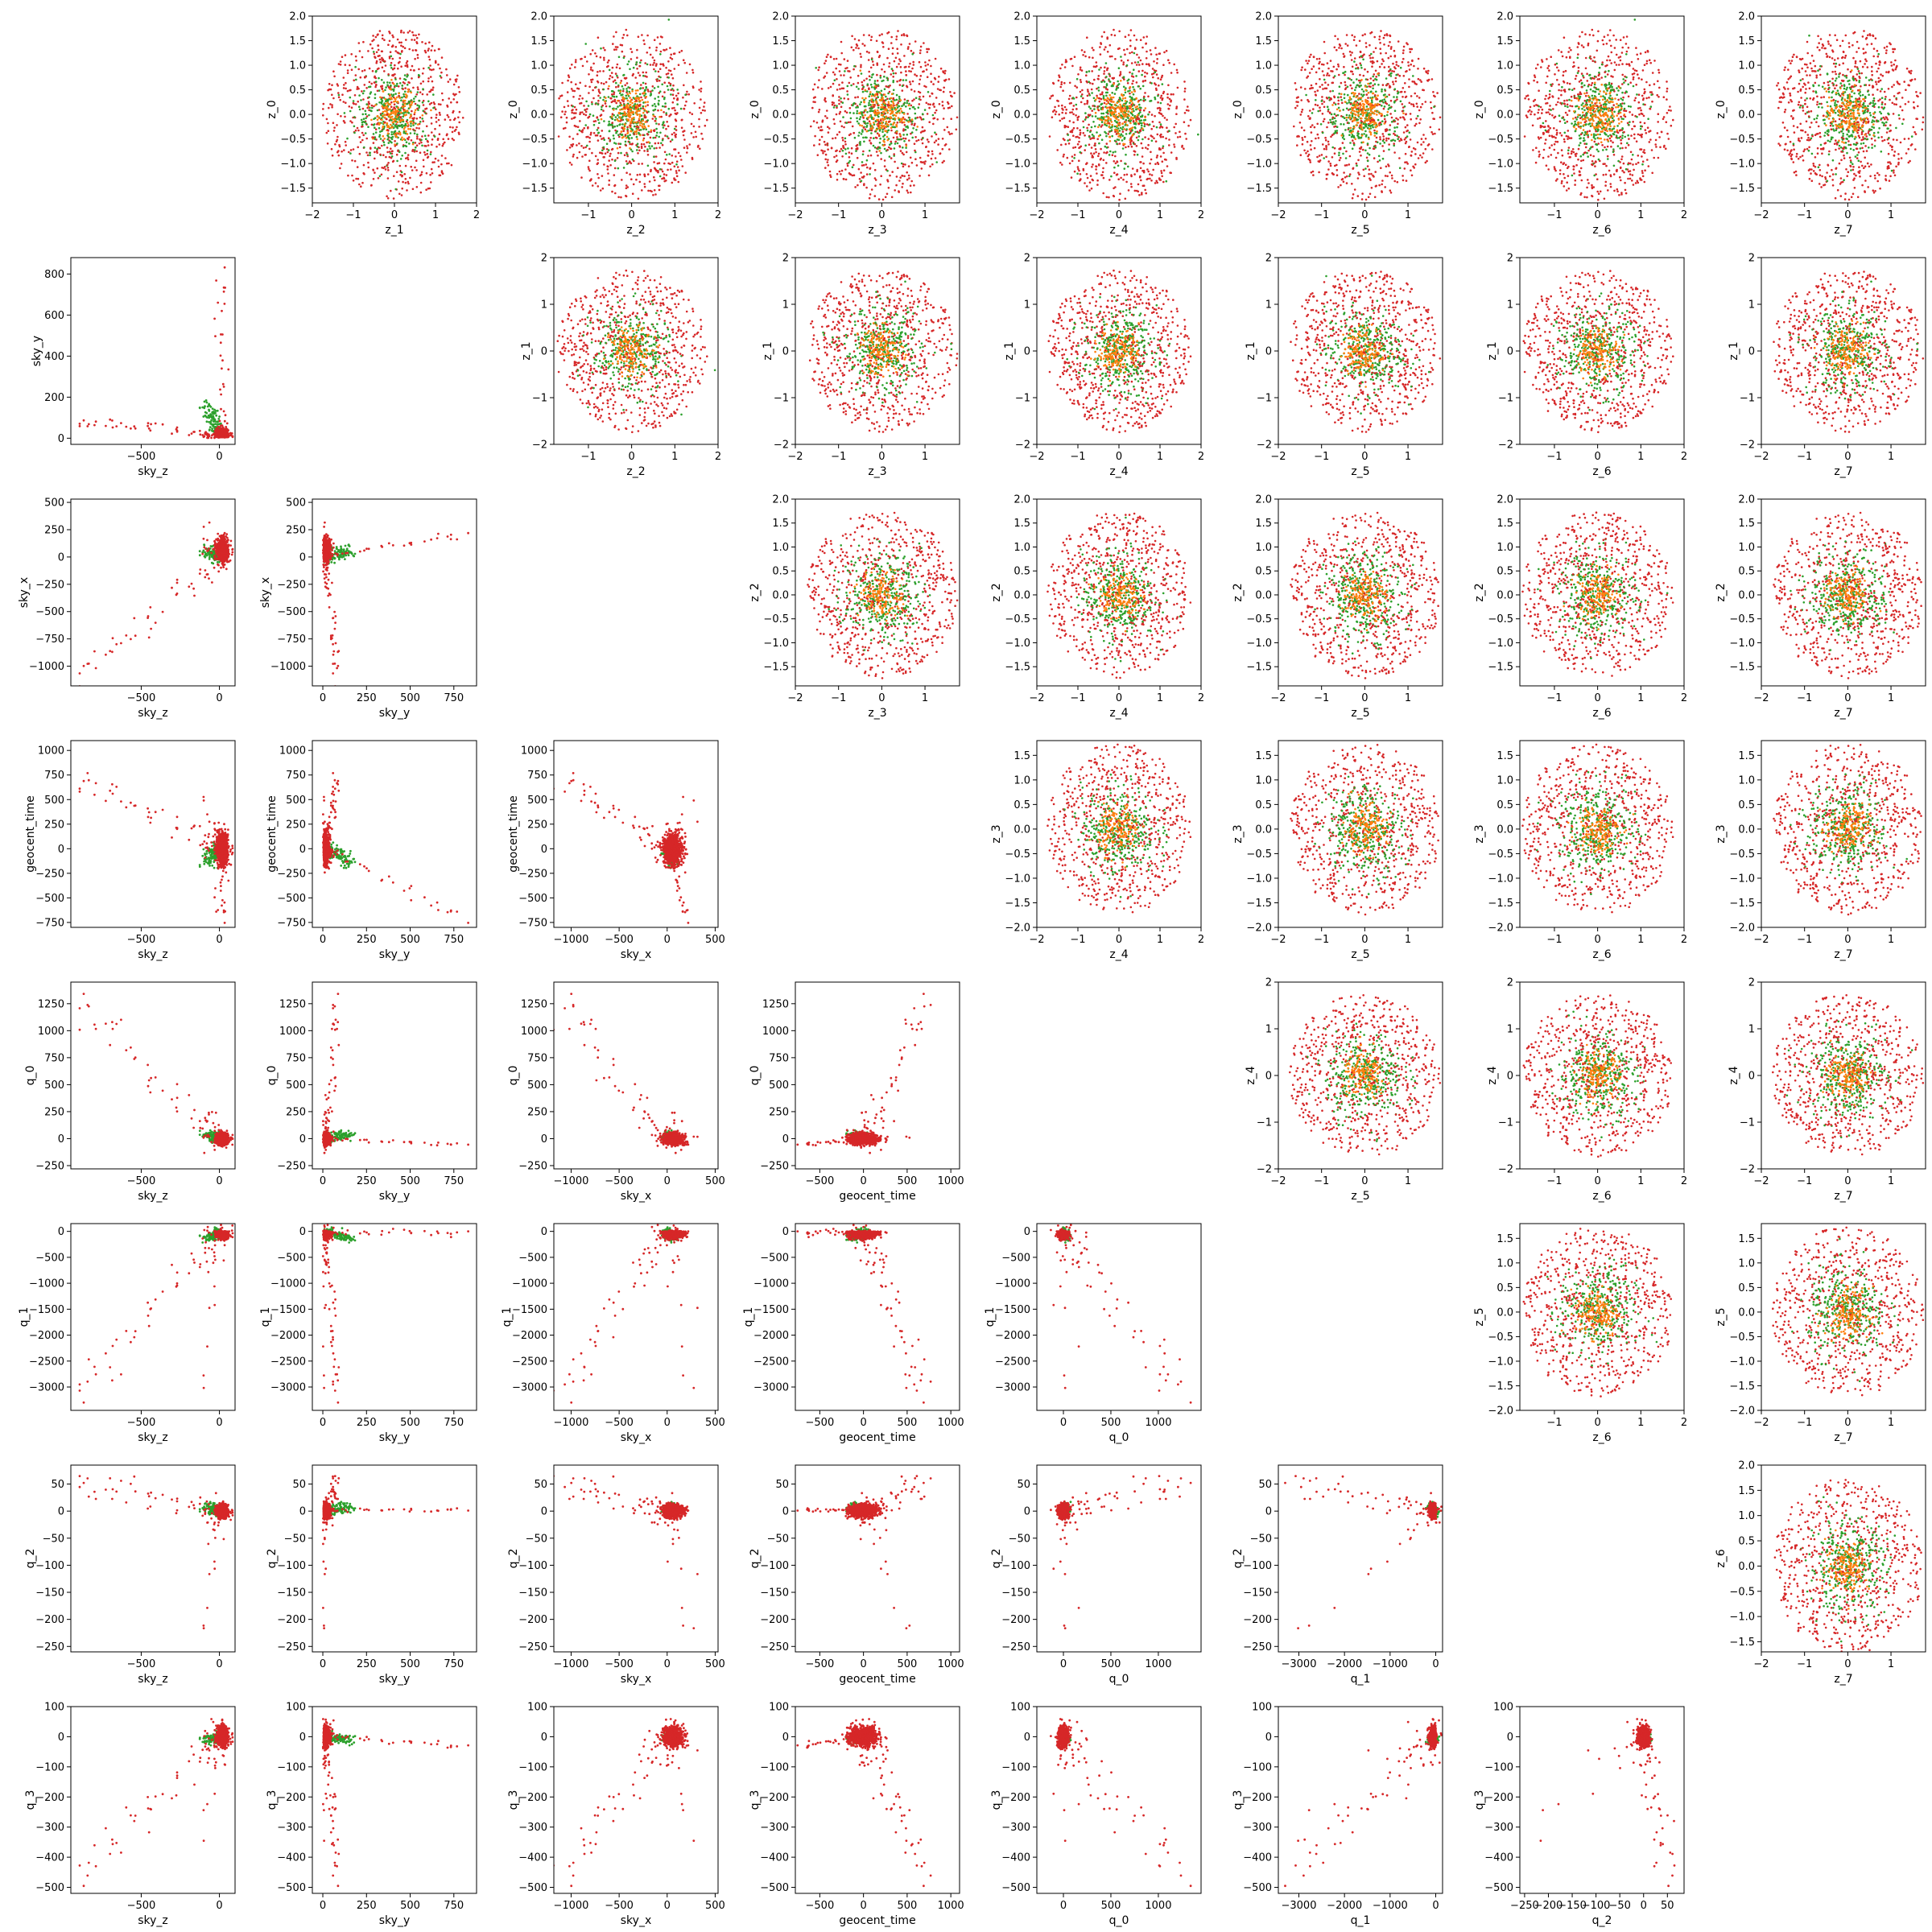 This screenshot has width=1932, height=1932. What do you see at coordinates (412, 102) in the screenshot?
I see `panel-z_0-vs-z_1-point-orange` at bounding box center [412, 102].